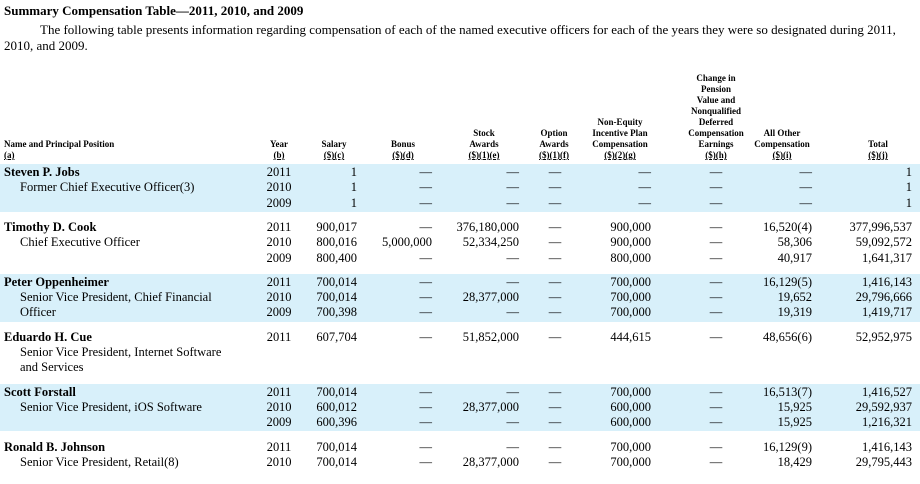 This screenshot has height=484, width=920. I want to click on table-cell: 376,180,000, so click(488, 226).